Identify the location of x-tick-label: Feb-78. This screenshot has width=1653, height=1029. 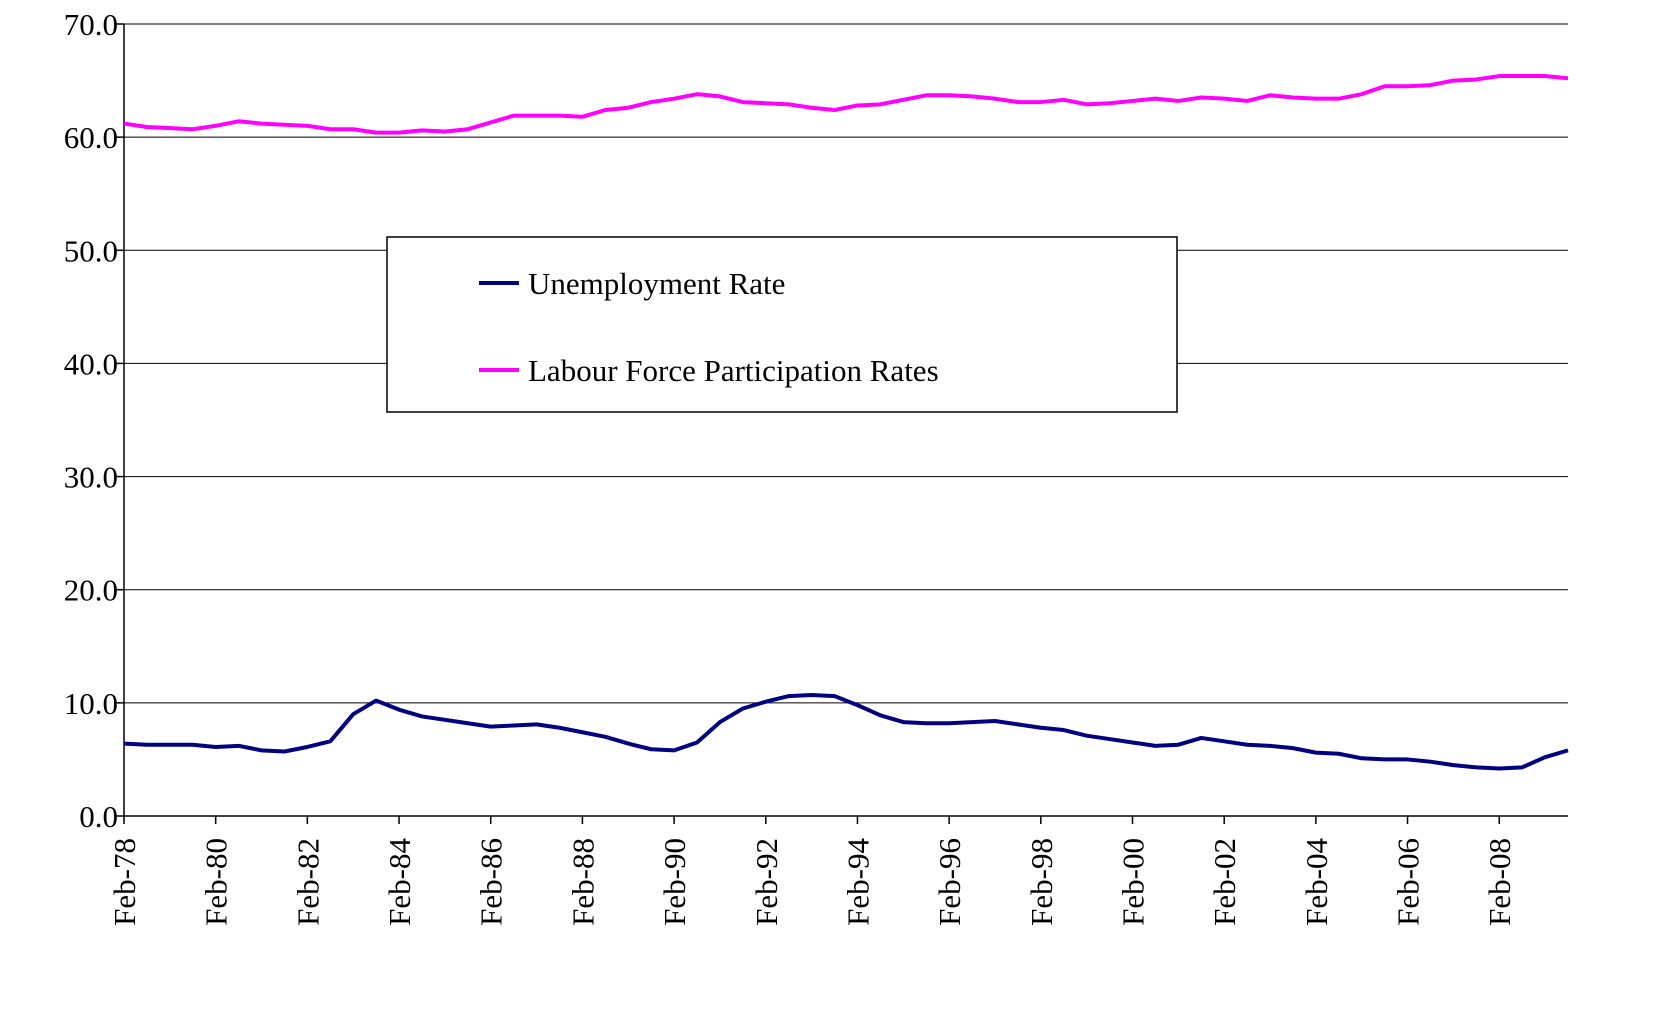
(124, 882).